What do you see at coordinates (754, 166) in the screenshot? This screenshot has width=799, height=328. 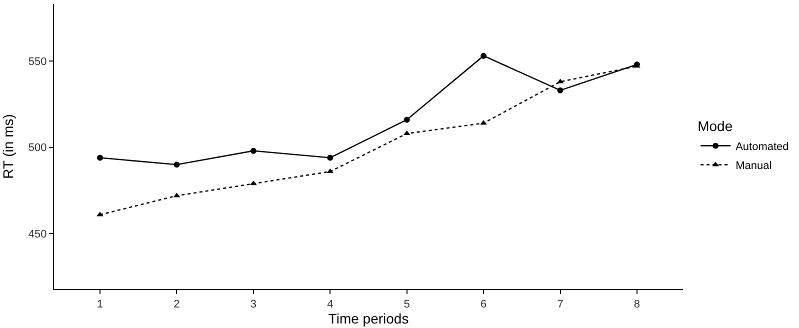 I see `legend-label: Manual` at bounding box center [754, 166].